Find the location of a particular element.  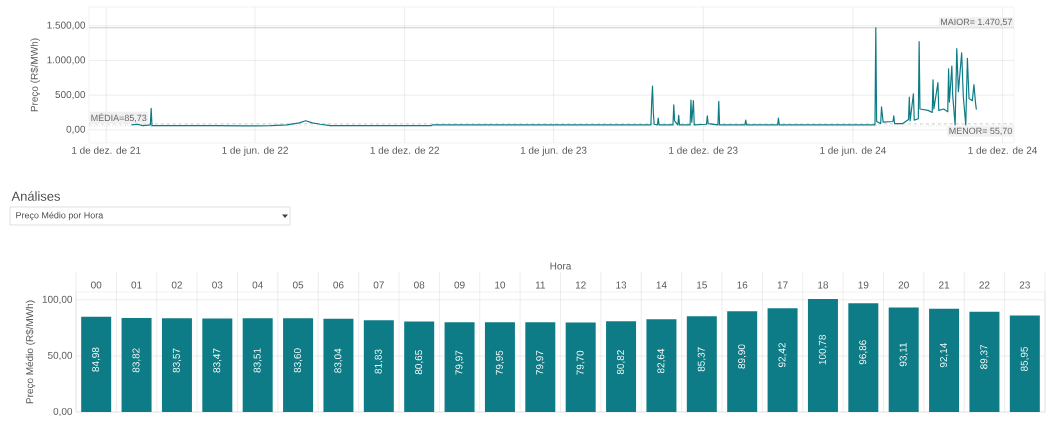

chart-title: Análises is located at coordinates (35, 196).